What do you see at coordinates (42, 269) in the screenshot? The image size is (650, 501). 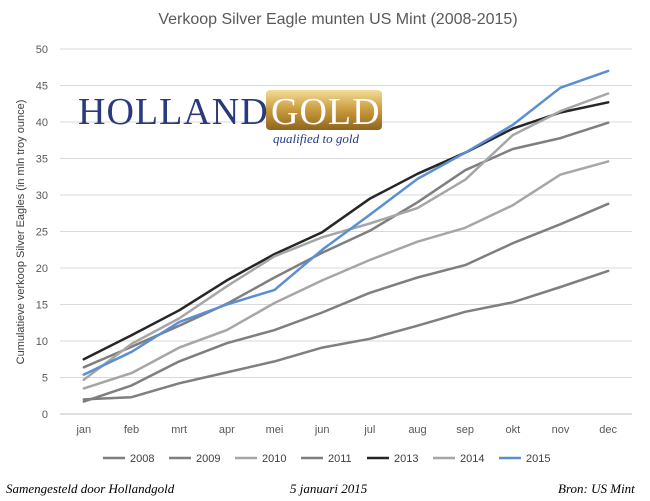 I see `y-tick-label: 20` at bounding box center [42, 269].